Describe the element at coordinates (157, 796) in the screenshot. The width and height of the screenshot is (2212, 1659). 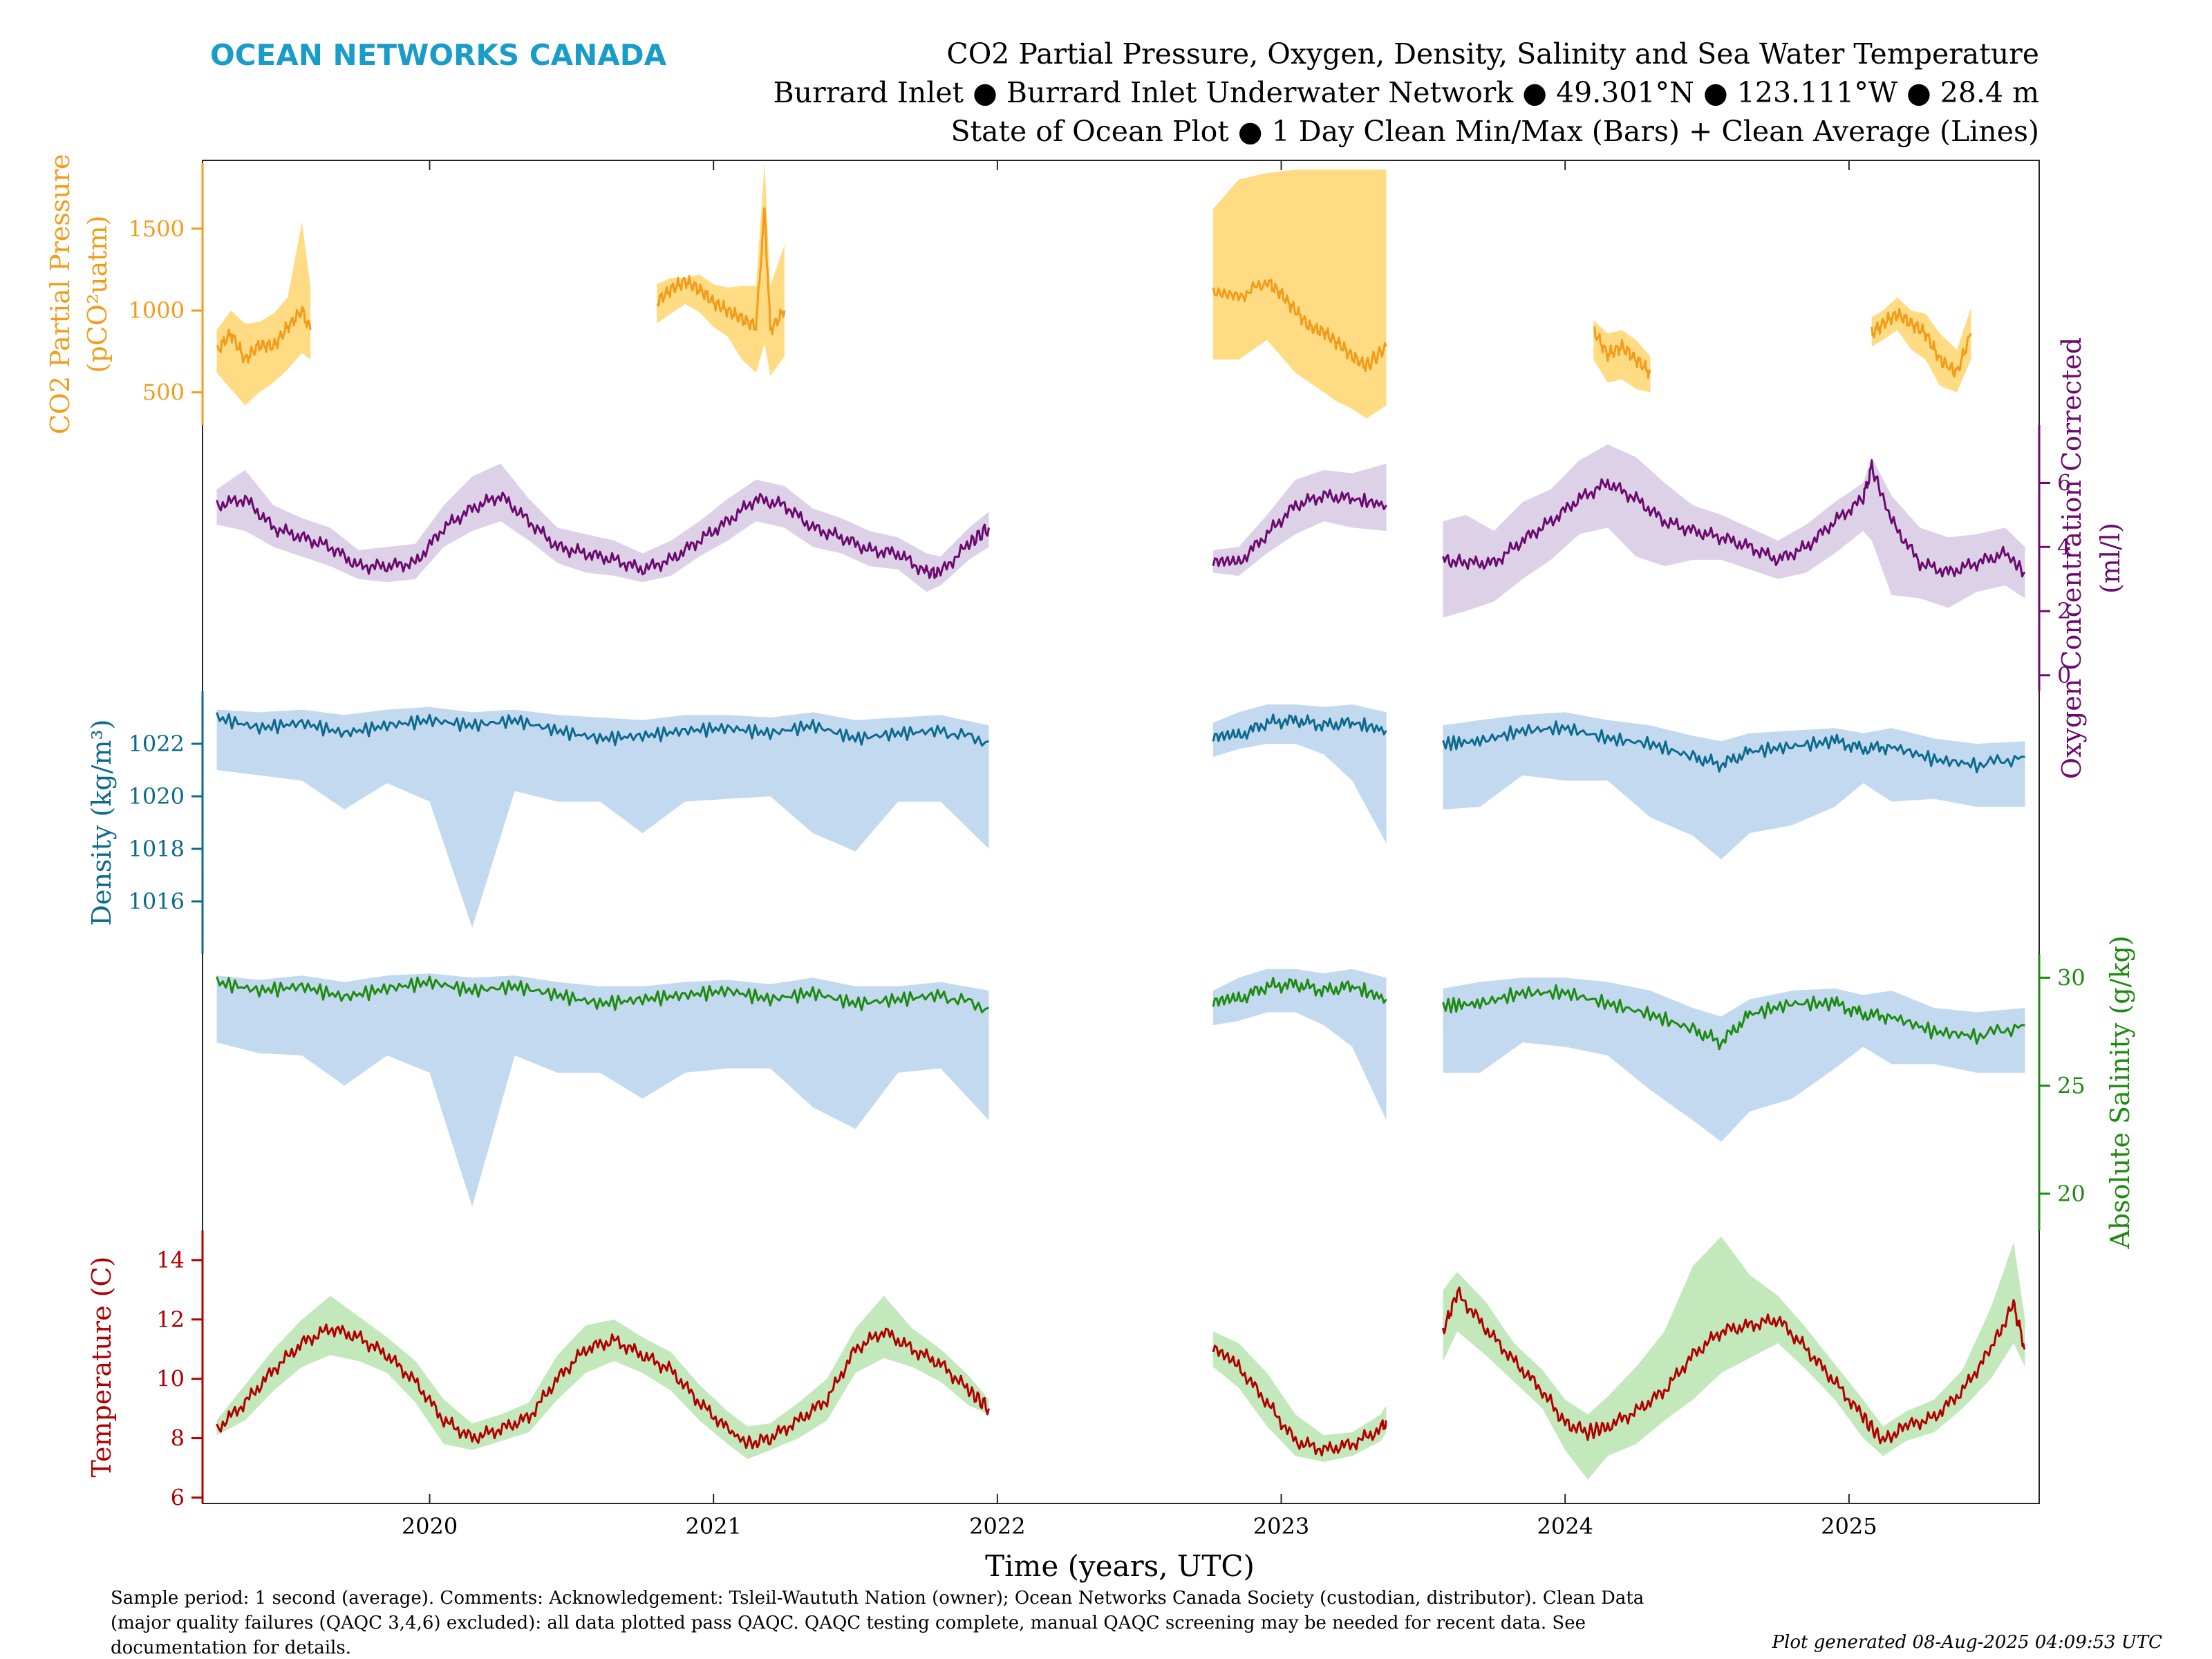
I see `density-y-tick-label-1020: 1020` at that location.